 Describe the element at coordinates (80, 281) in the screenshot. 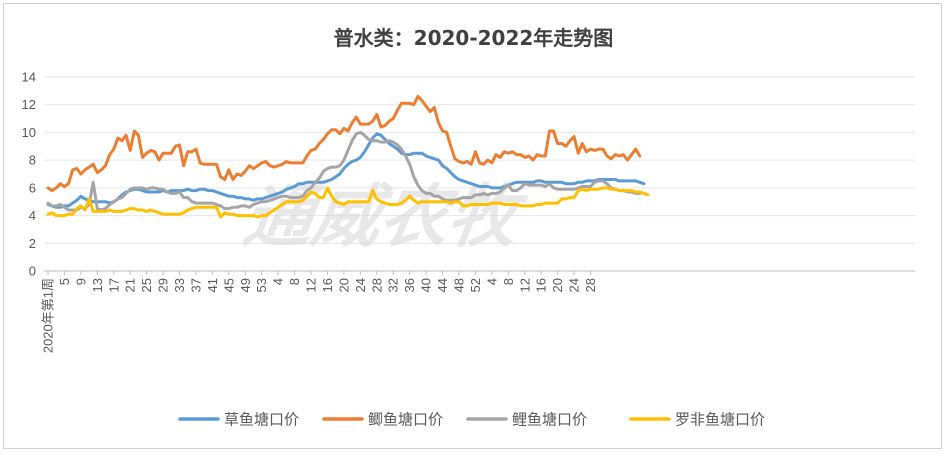

I see `x-tick-label: 9` at that location.